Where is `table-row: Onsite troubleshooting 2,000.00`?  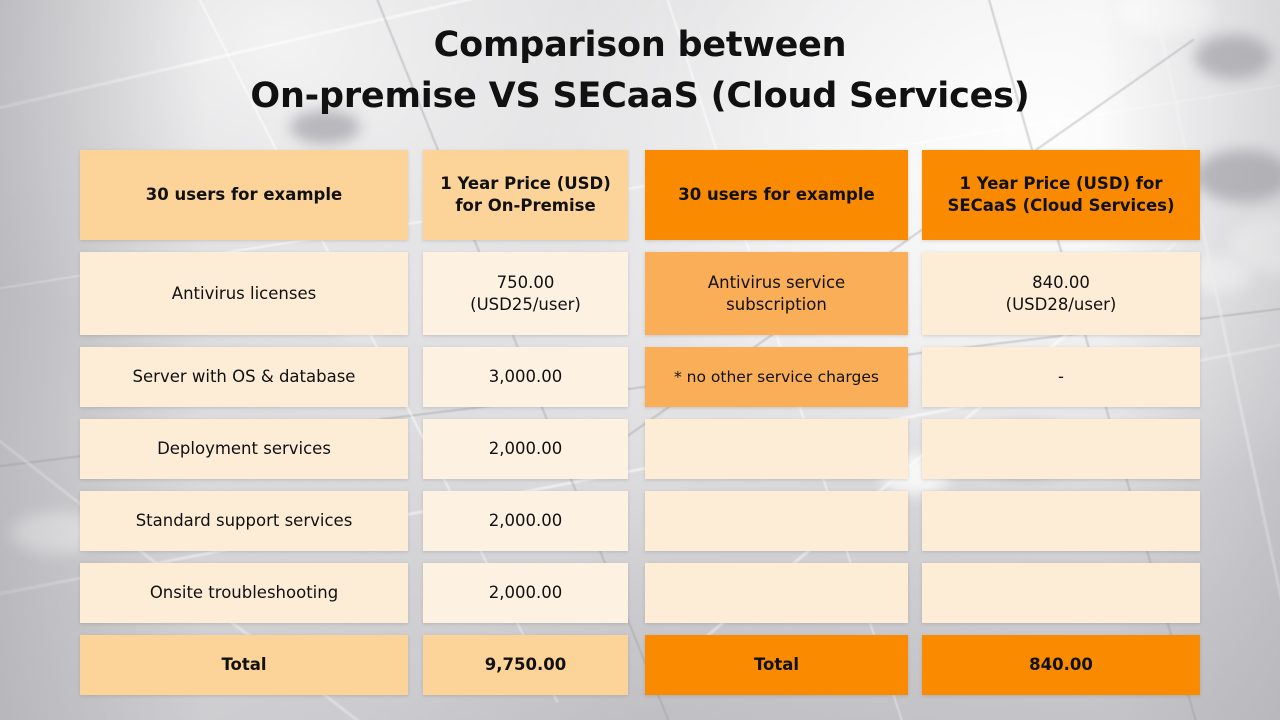
table-row: Onsite troubleshooting 2,000.00 is located at coordinates (640, 593).